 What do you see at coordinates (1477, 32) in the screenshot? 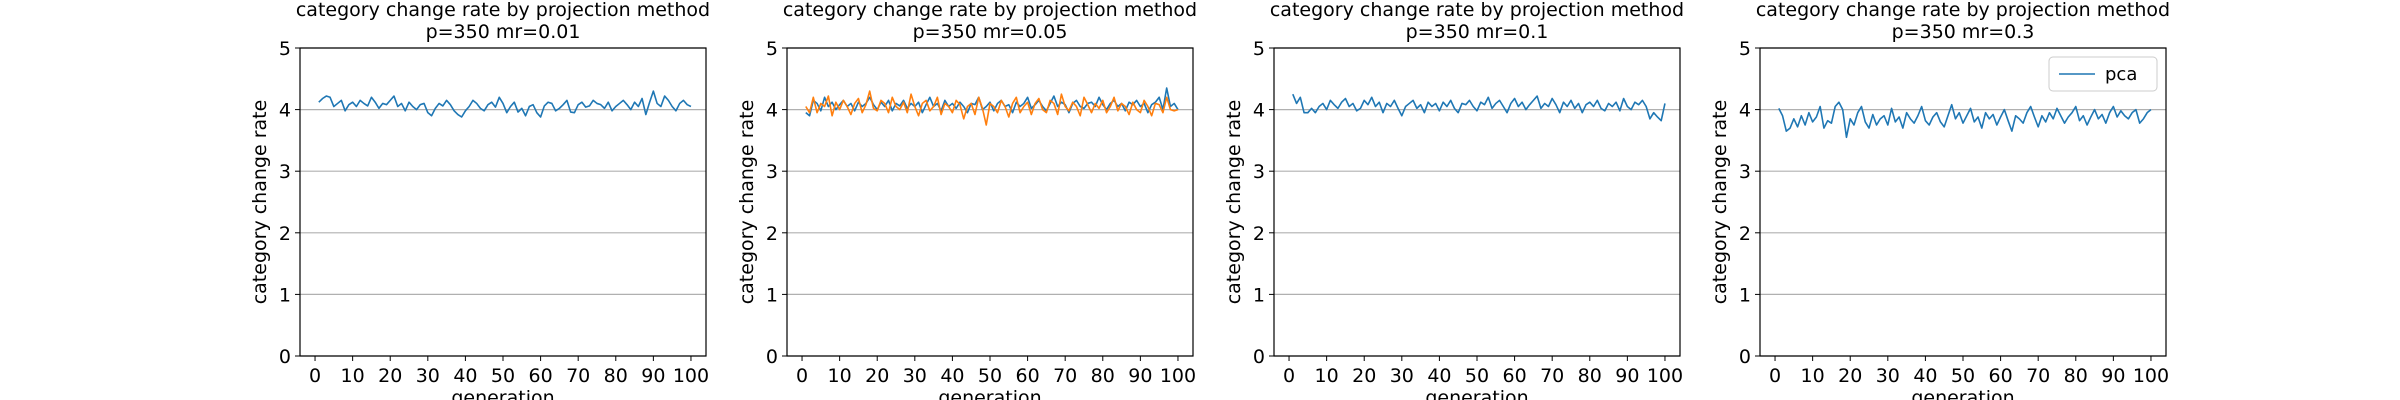
I see `chart-subtitle: p=350 mr=0.1` at bounding box center [1477, 32].